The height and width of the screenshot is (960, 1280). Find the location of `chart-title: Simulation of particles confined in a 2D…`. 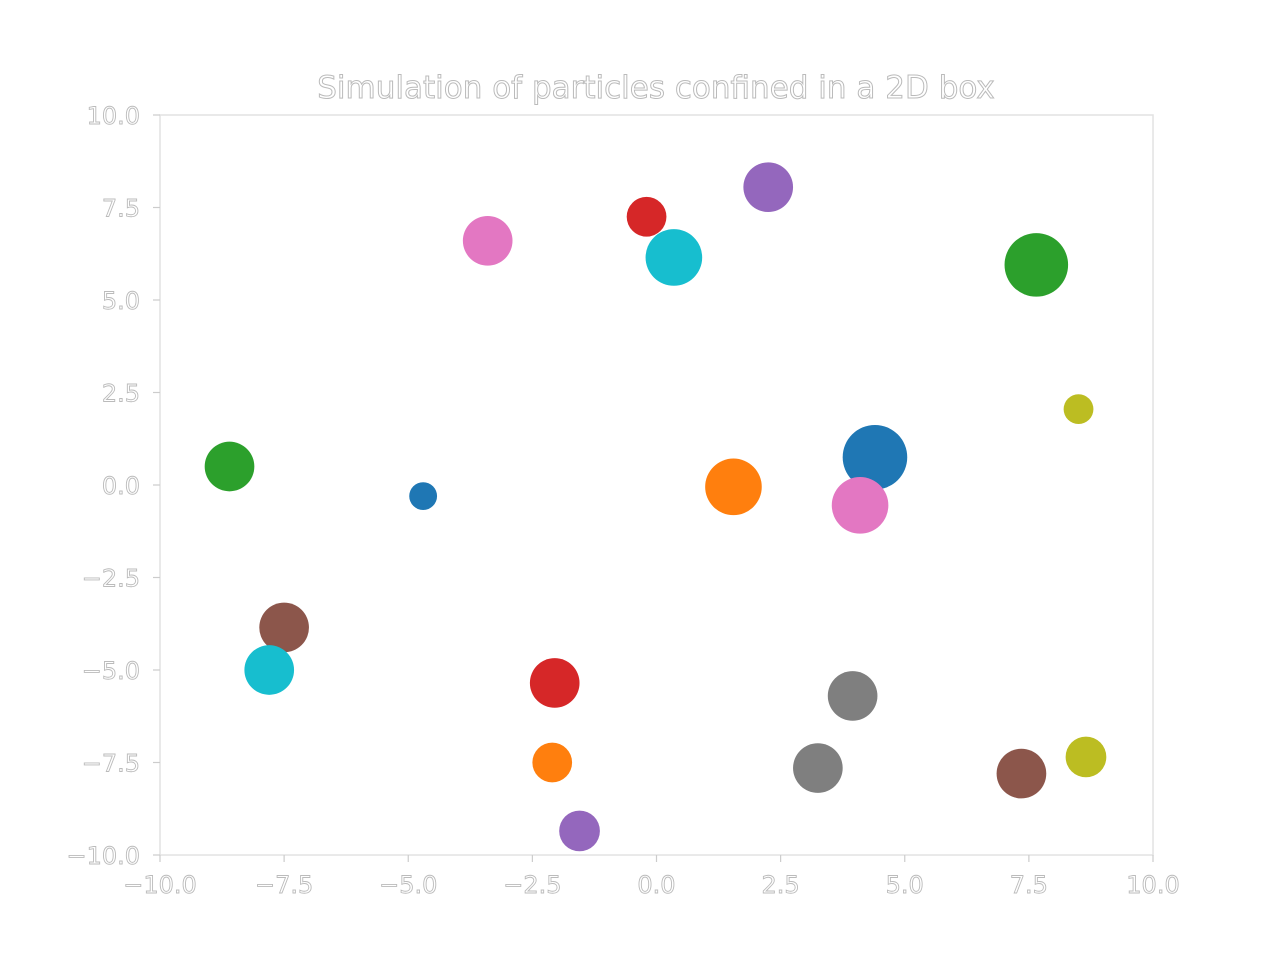

chart-title: Simulation of particles confined in a 2D… is located at coordinates (656, 88).